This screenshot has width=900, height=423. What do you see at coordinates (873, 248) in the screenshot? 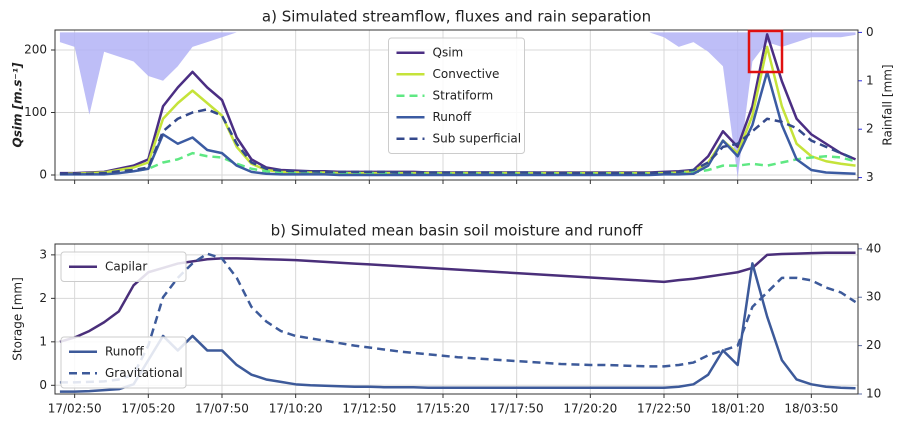
I see `y2-tick-label: 40` at bounding box center [873, 248].